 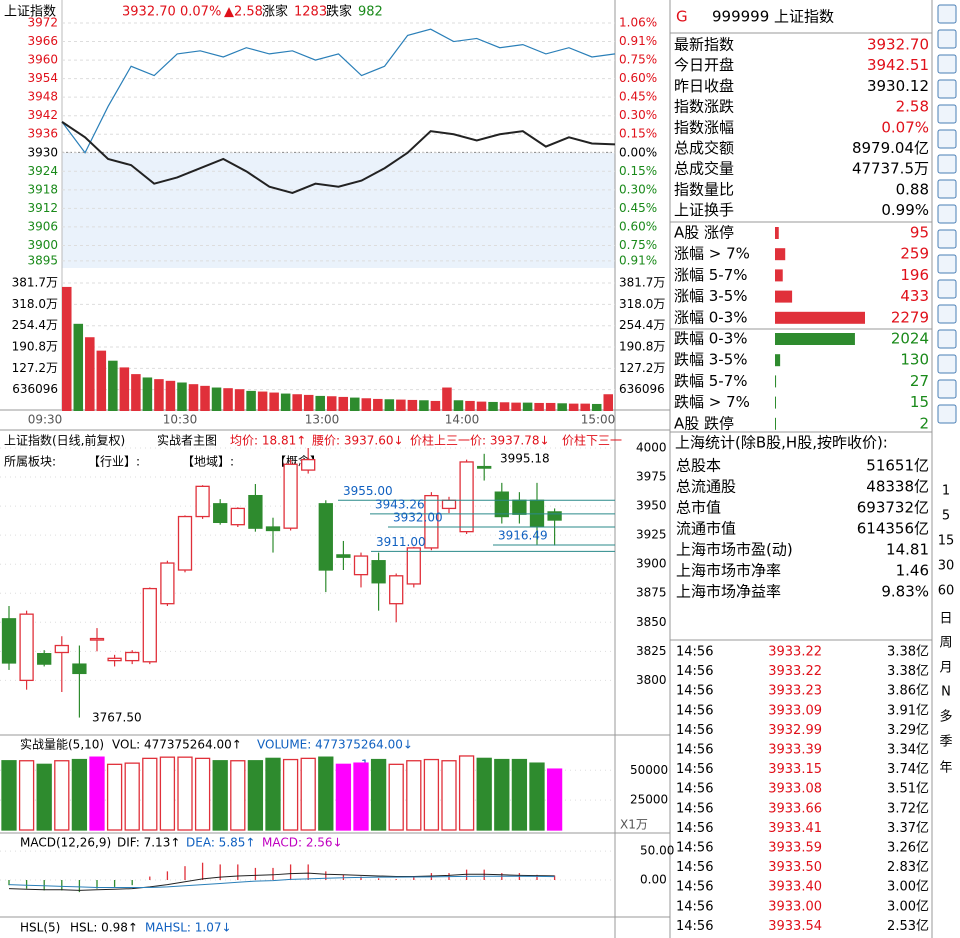 I want to click on below-prev-close-shade, so click(x=338, y=210).